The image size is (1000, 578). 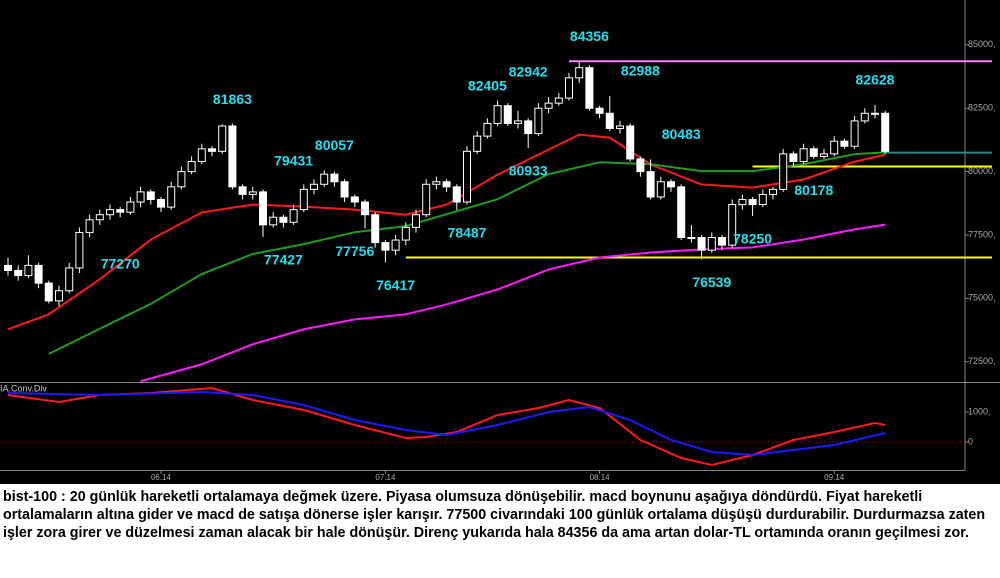 I want to click on y-tick-label: 85000,, so click(x=982, y=44).